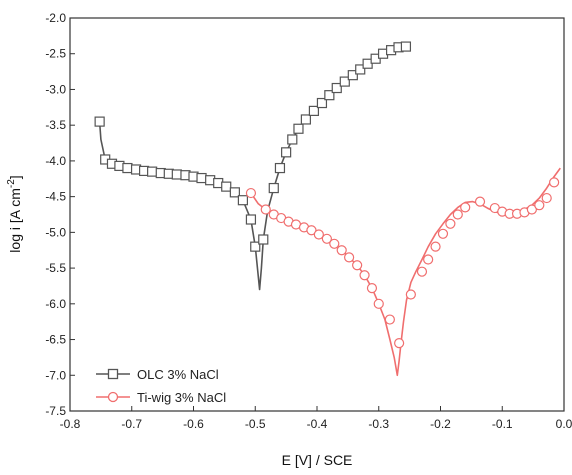 The width and height of the screenshot is (572, 475). I want to click on x-axis-title: E [V] / SCE, so click(317, 460).